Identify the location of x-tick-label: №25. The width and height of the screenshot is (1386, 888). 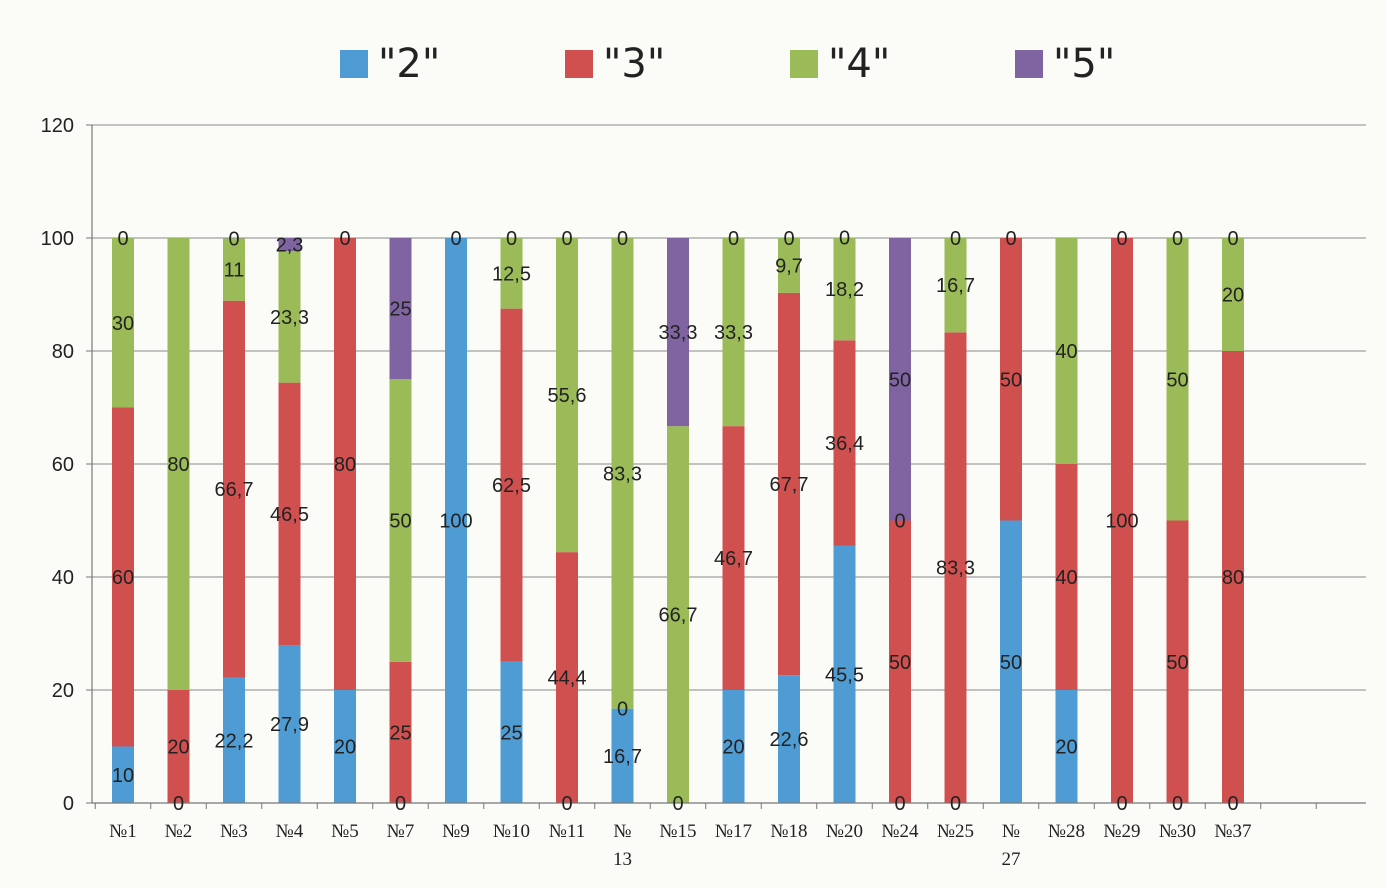
(955, 831).